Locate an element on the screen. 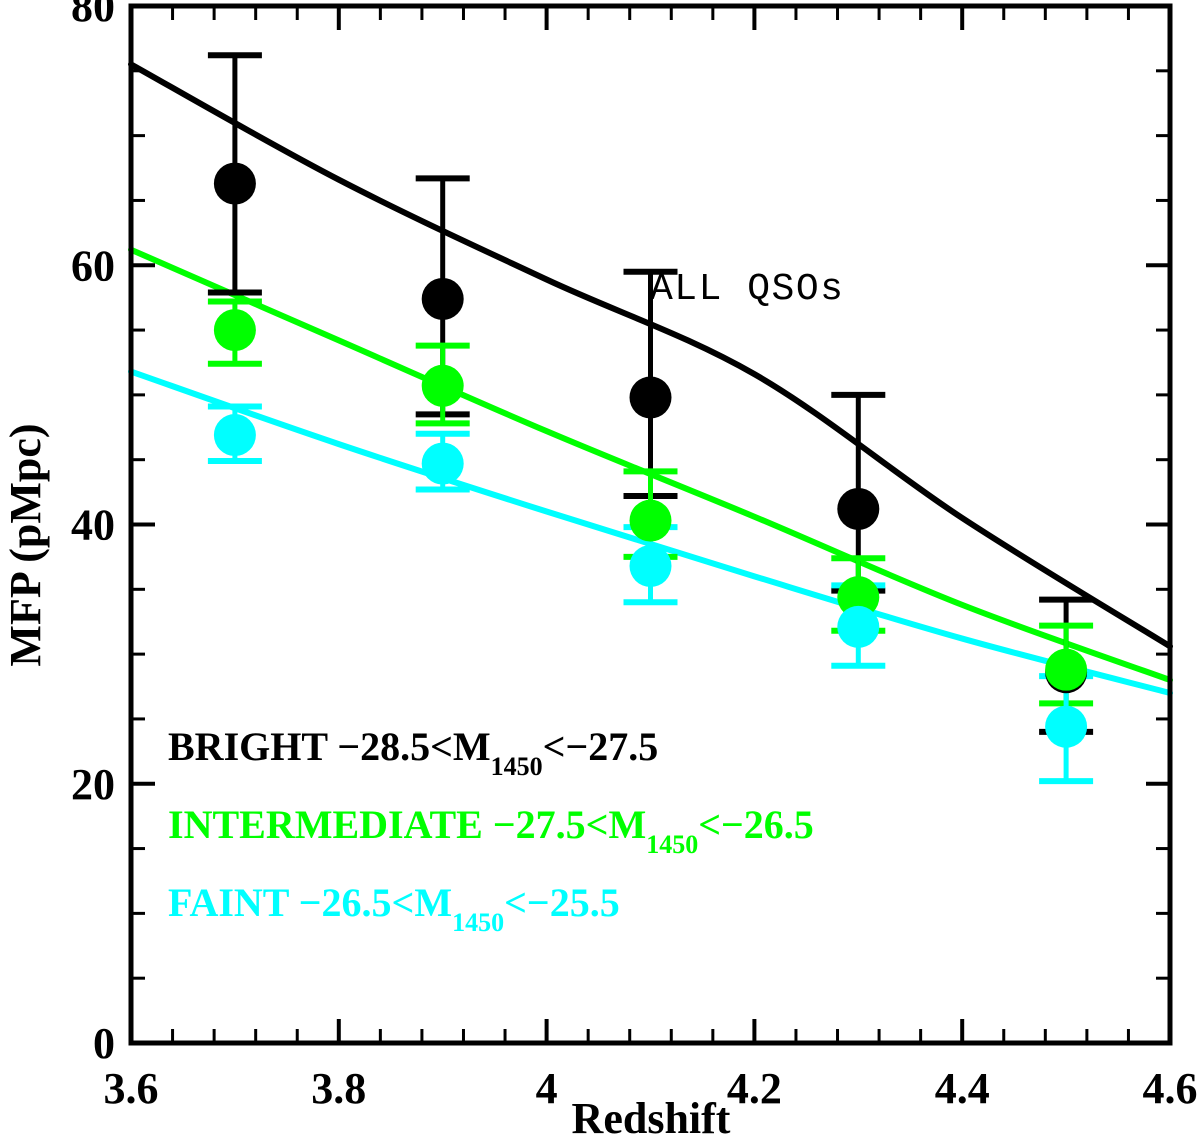  legend-label: FAINT −26.5<M is located at coordinates (310, 902).